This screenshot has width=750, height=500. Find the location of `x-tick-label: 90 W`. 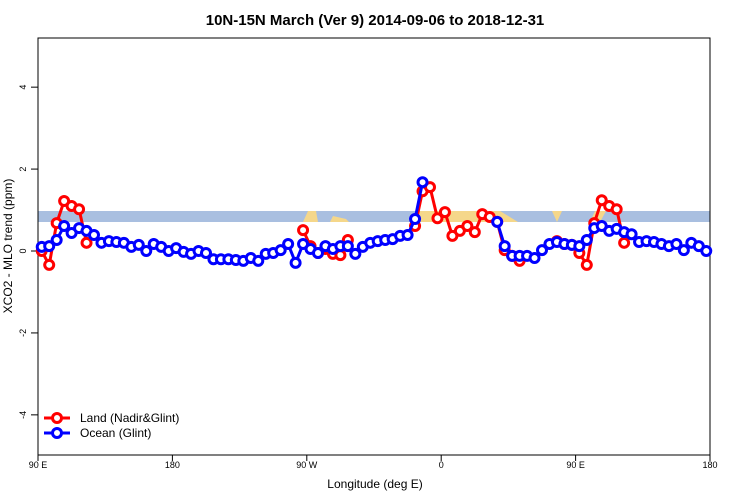

x-tick-label: 90 W is located at coordinates (307, 465).